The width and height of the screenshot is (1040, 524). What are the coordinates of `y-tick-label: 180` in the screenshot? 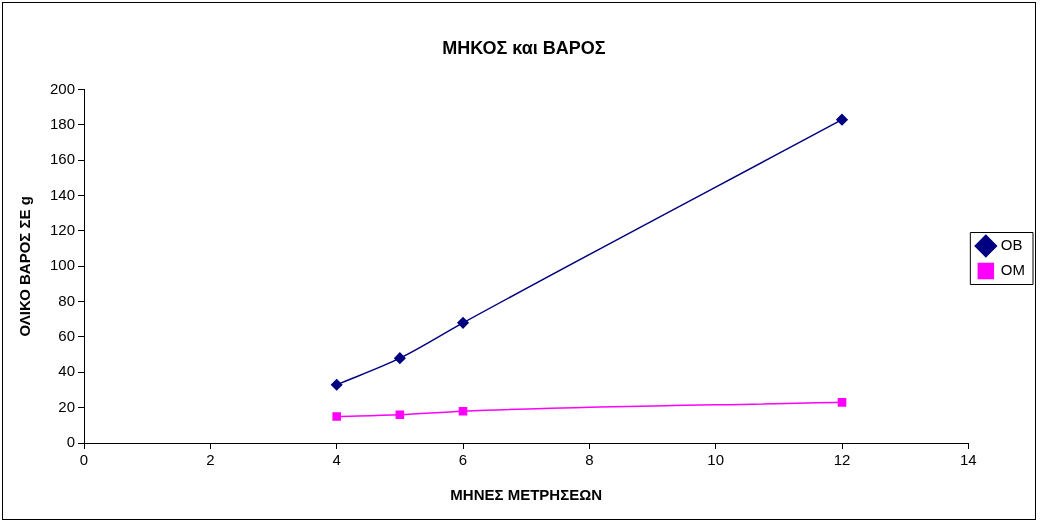 It's located at (63, 124).